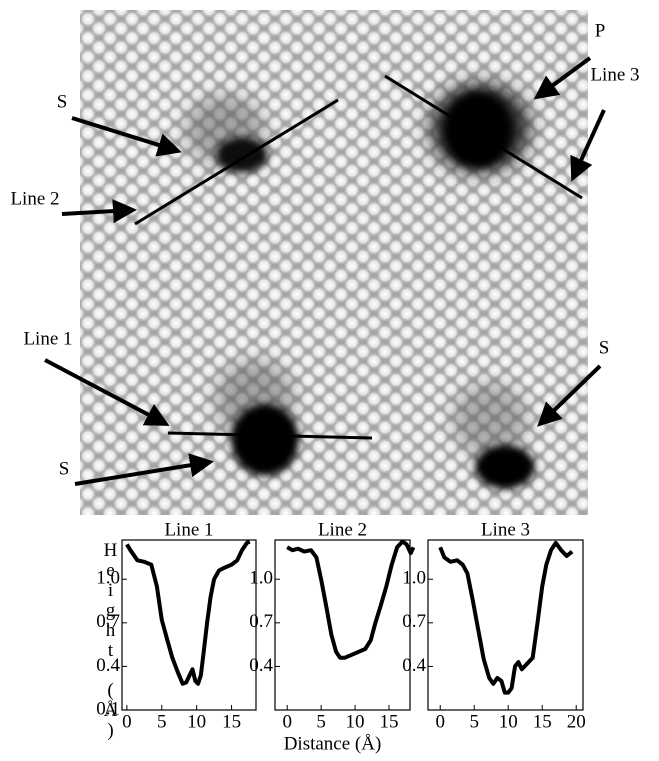 This screenshot has height=761, width=659. Describe the element at coordinates (342, 529) in the screenshot. I see `chart-title: Line 2` at that location.